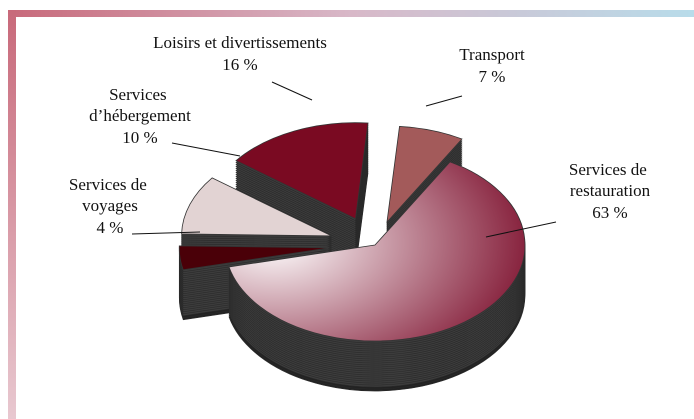 This screenshot has height=419, width=694. Describe the element at coordinates (610, 190) in the screenshot. I see `label-line: restauration` at that location.